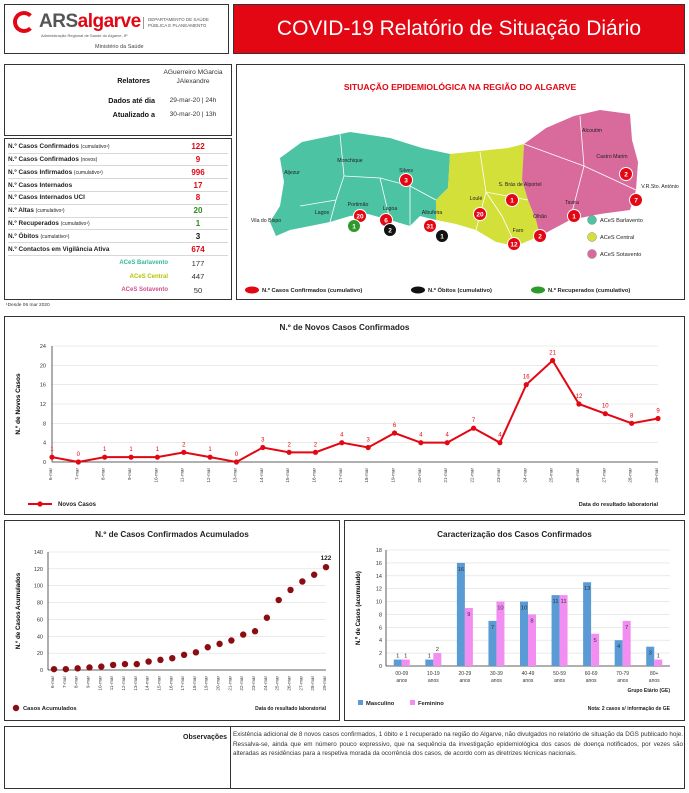 This screenshot has width=689, height=793. I want to click on x-tick-label: 20-29, so click(464, 674).